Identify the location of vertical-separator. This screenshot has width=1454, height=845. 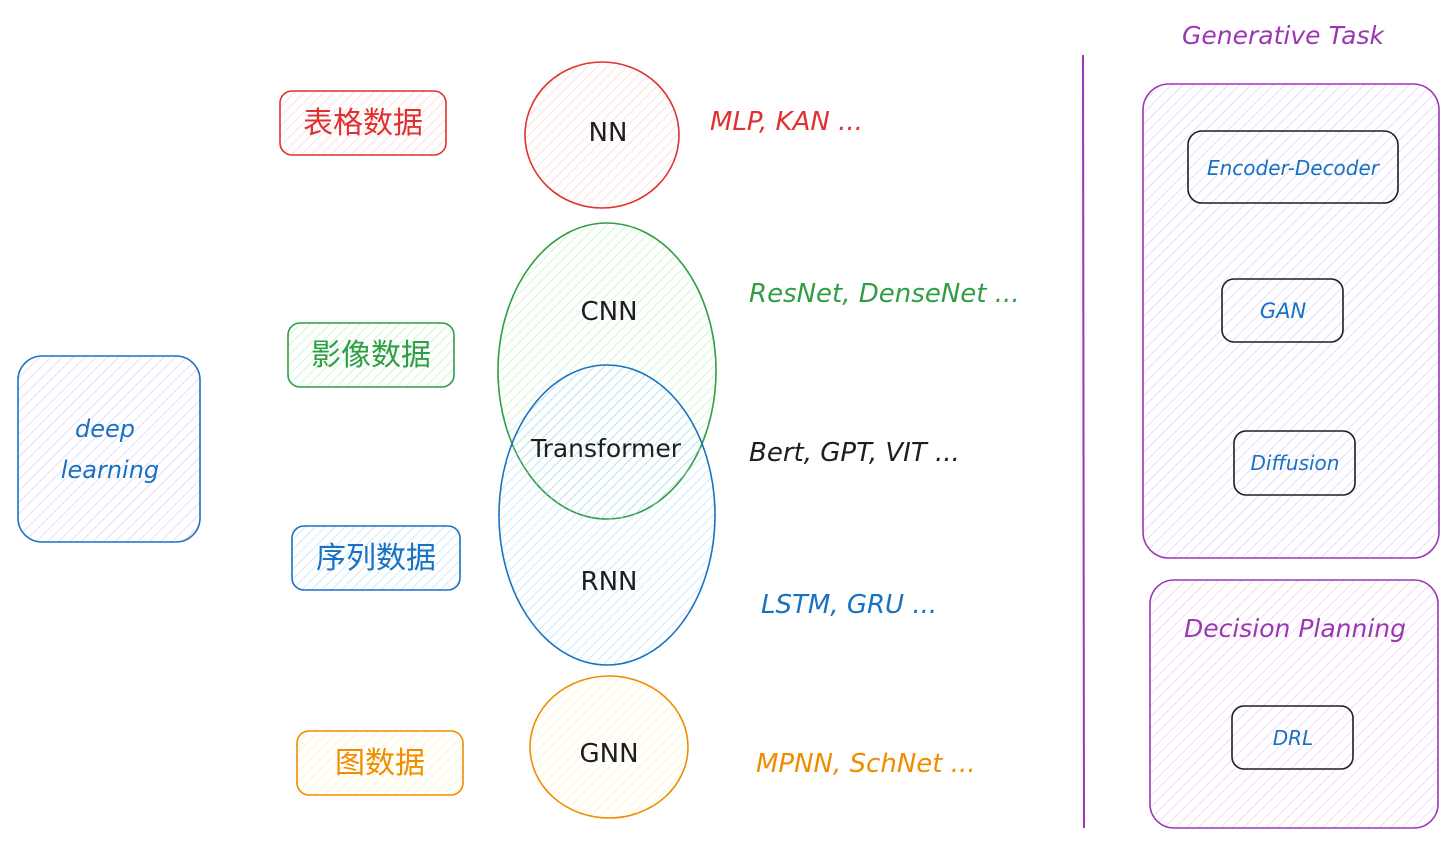
(1083, 441).